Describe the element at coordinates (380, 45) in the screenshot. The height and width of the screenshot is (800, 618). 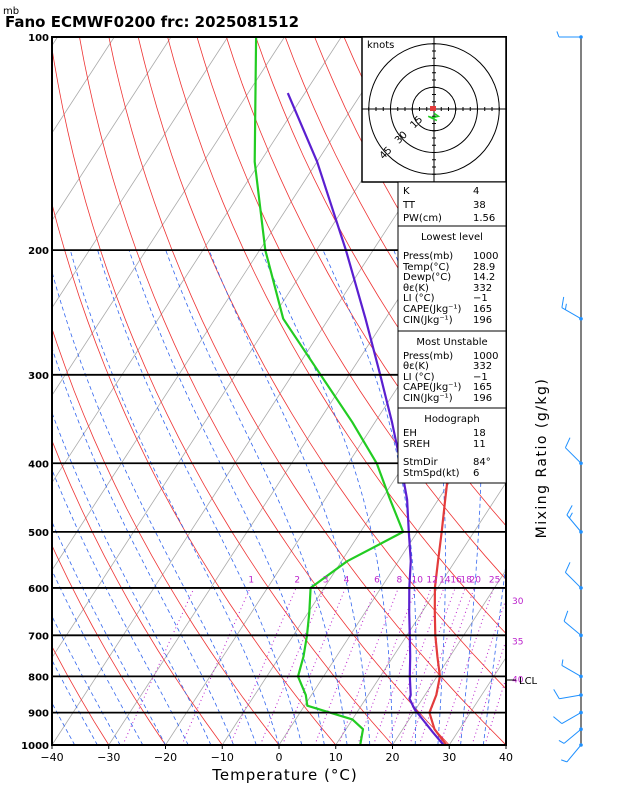
I see `hodograph-units: knots` at that location.